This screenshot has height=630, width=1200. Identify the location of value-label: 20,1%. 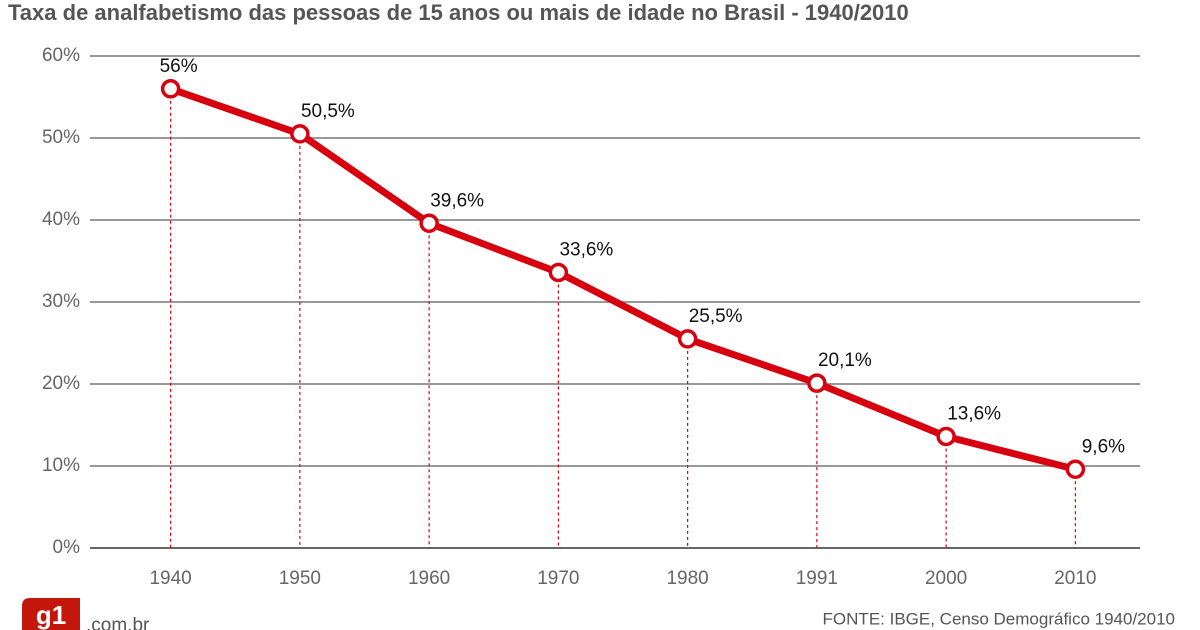
(845, 360).